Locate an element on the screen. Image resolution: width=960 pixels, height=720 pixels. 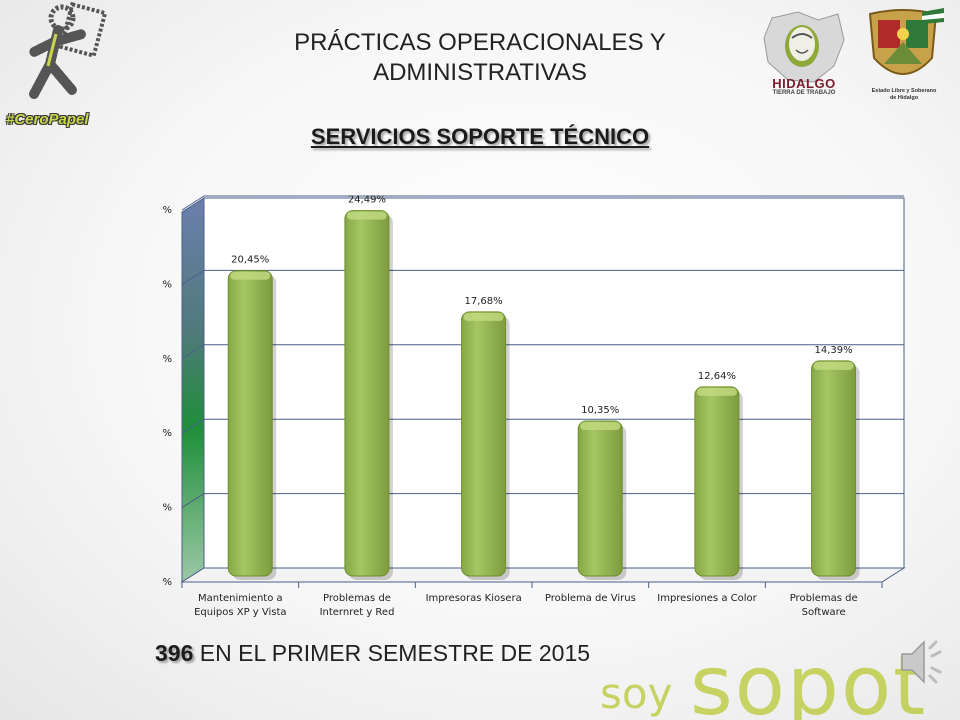
x-category-label: Impresiones a Color is located at coordinates (707, 598).